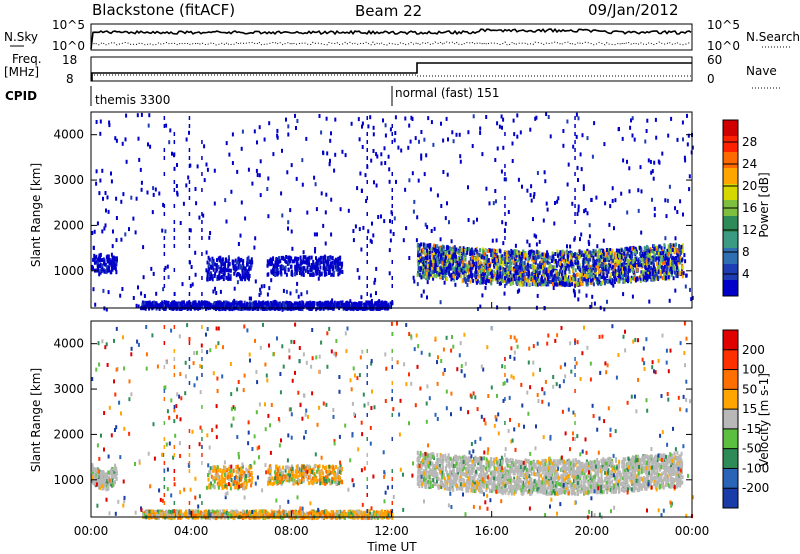  I want to click on cpid-segment-1: themis 3300, so click(132, 100).